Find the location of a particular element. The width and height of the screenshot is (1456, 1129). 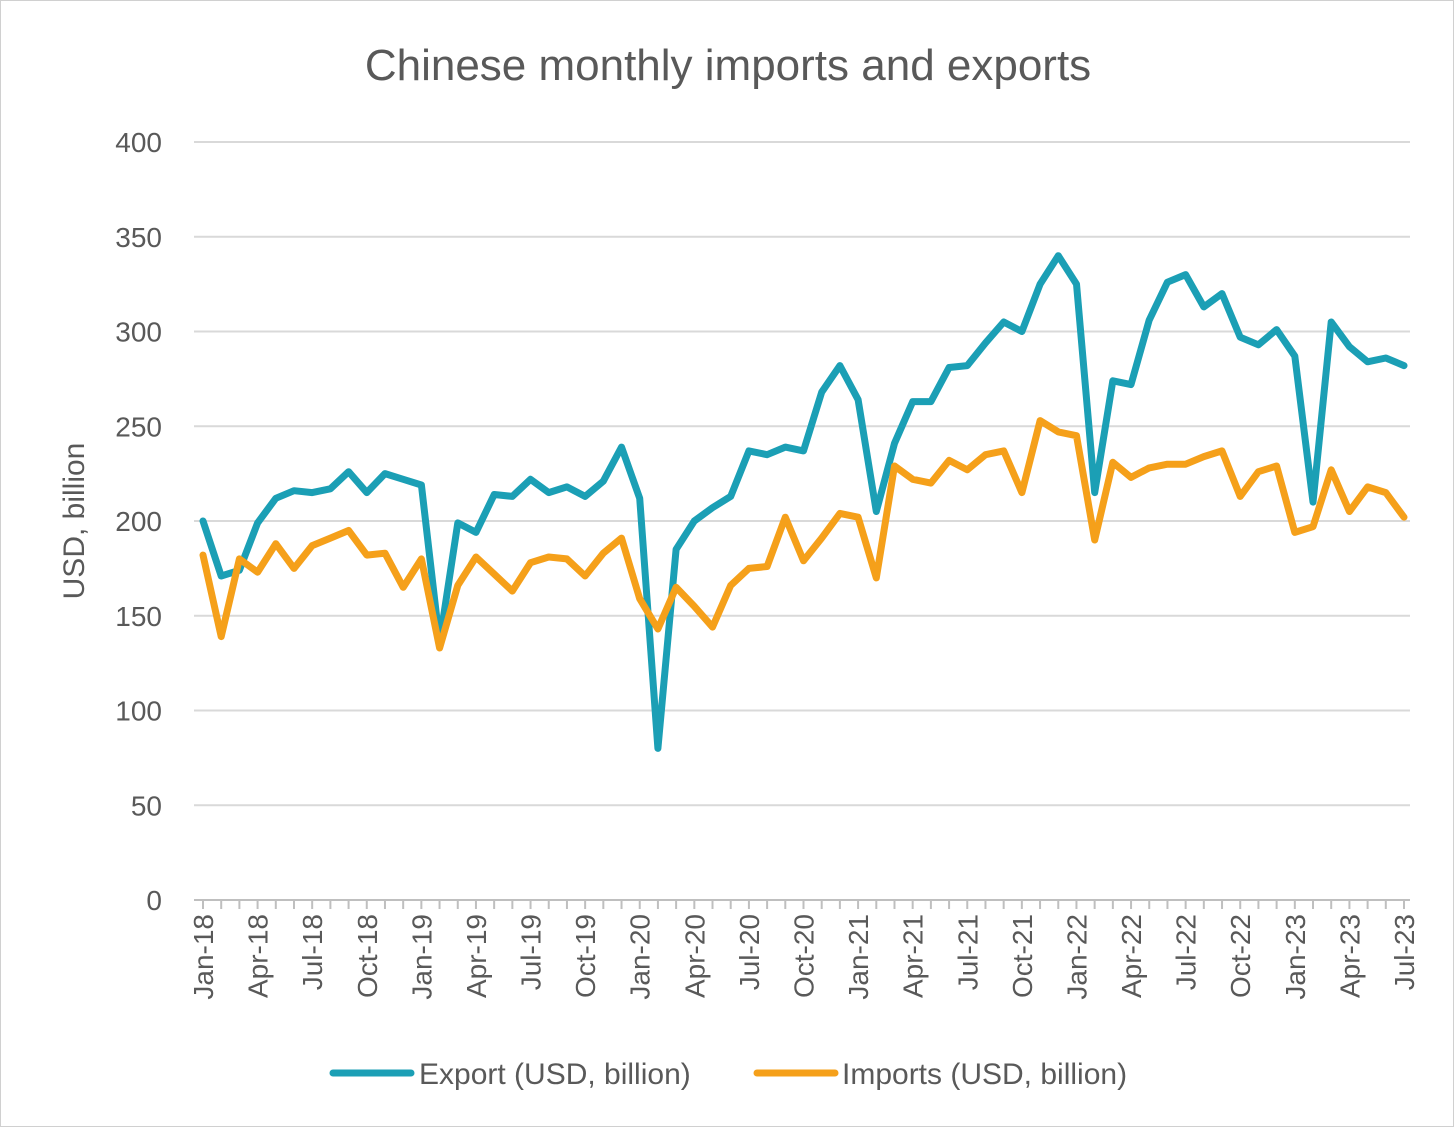

legend-item-0: Export (USD, billion) is located at coordinates (510, 1074).